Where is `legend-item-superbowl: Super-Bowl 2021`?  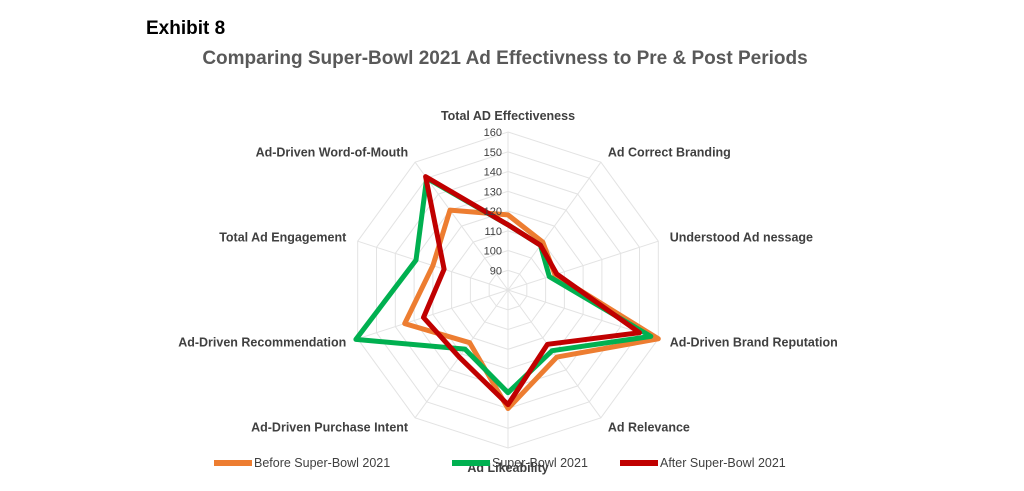 legend-item-superbowl: Super-Bowl 2021 is located at coordinates (520, 463).